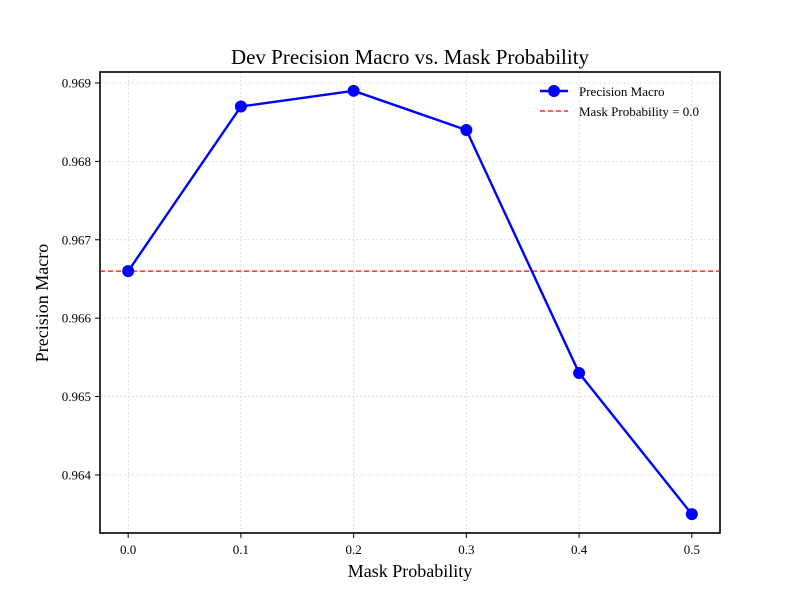  Describe the element at coordinates (354, 549) in the screenshot. I see `x-tick-label: 0.2` at that location.